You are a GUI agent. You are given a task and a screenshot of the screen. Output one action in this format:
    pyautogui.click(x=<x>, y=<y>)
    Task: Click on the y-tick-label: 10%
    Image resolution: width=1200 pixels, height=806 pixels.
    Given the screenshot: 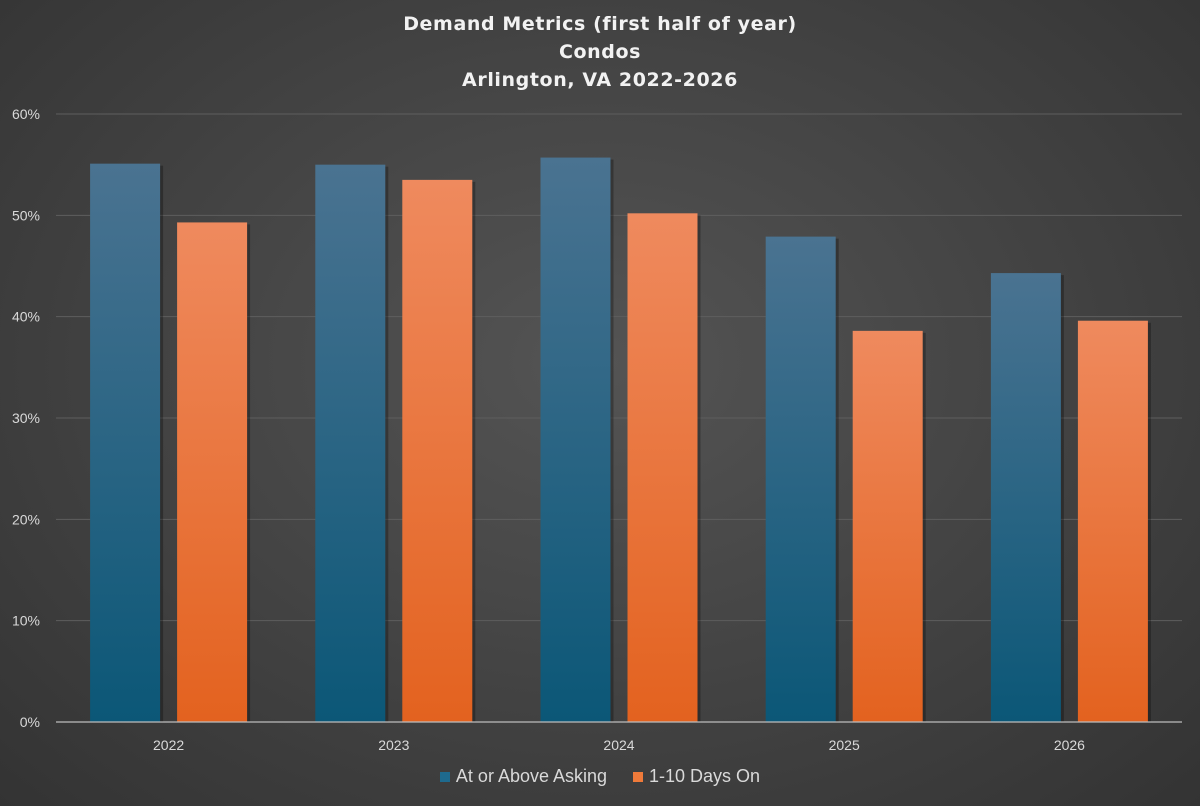 What is the action you would take?
    pyautogui.click(x=26, y=621)
    